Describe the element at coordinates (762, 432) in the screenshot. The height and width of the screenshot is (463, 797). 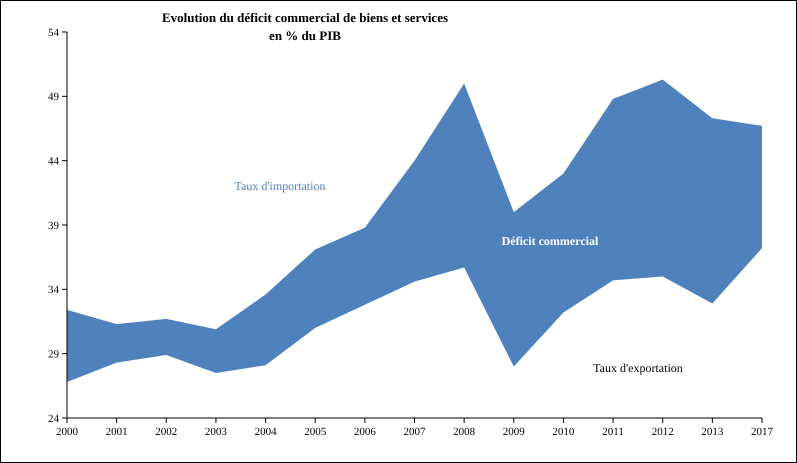
I see `x-tick-label: 2017` at that location.